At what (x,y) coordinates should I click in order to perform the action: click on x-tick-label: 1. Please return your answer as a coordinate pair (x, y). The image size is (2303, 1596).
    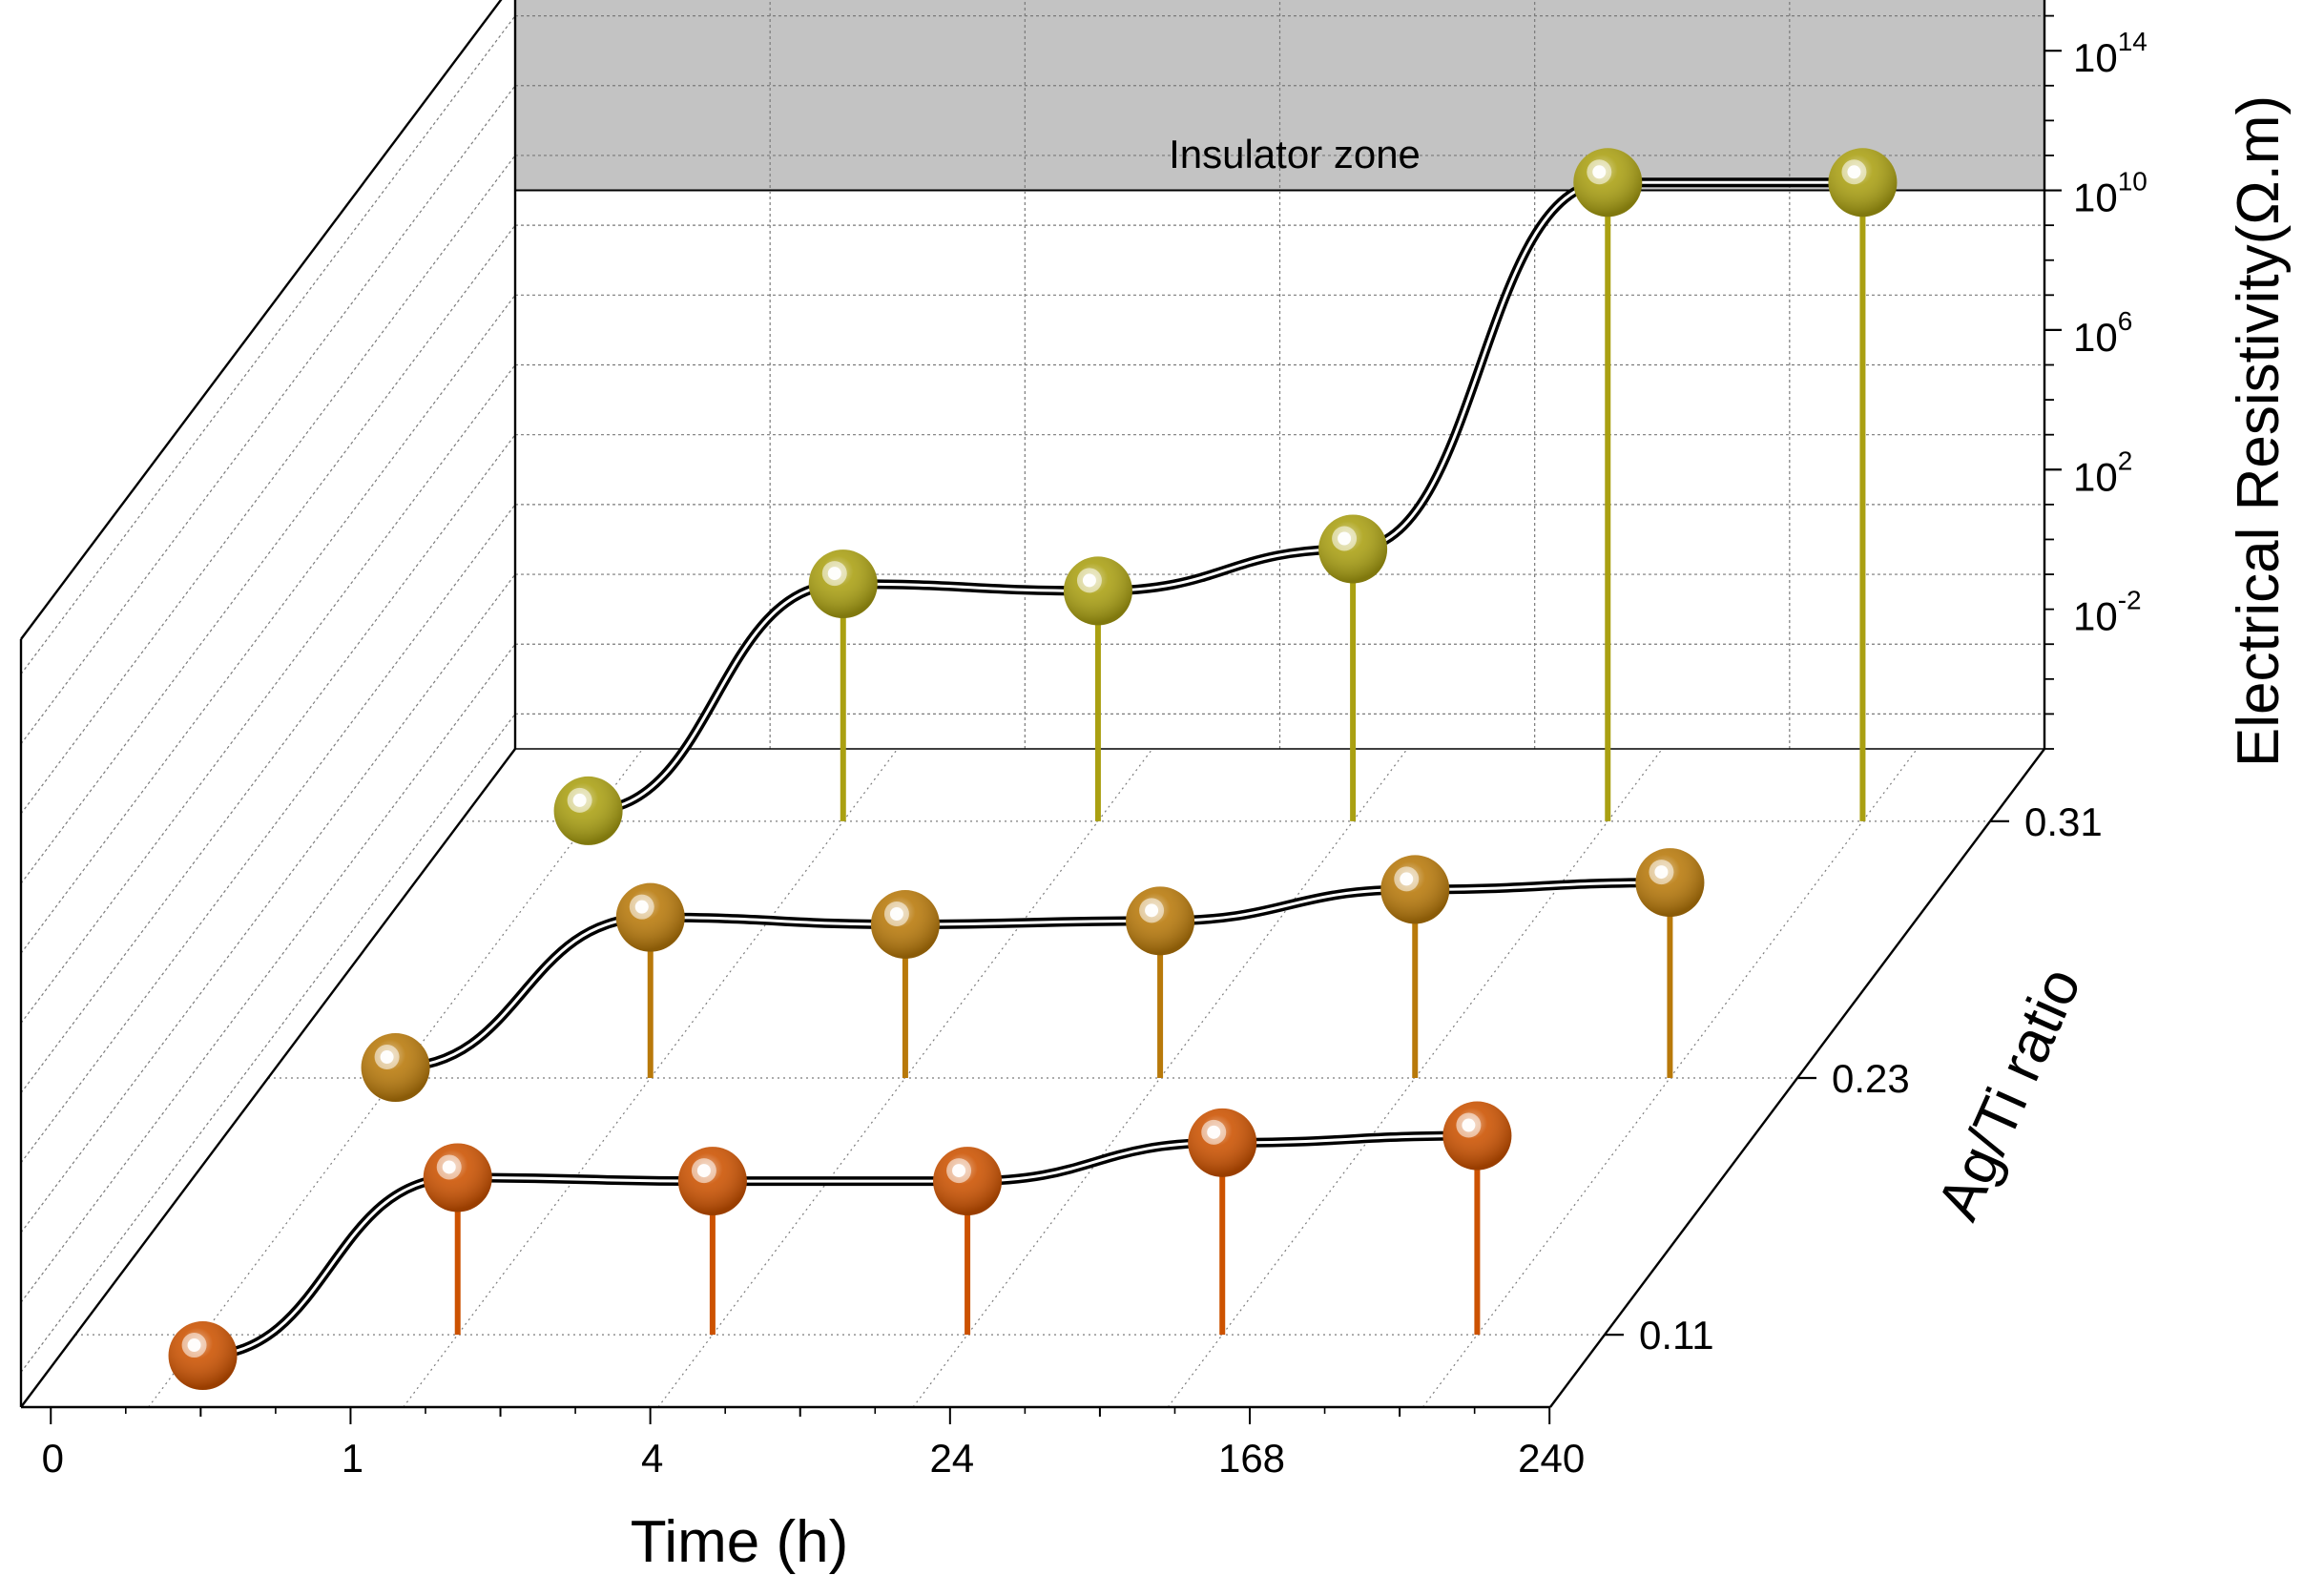
    Looking at the image, I should click on (352, 1459).